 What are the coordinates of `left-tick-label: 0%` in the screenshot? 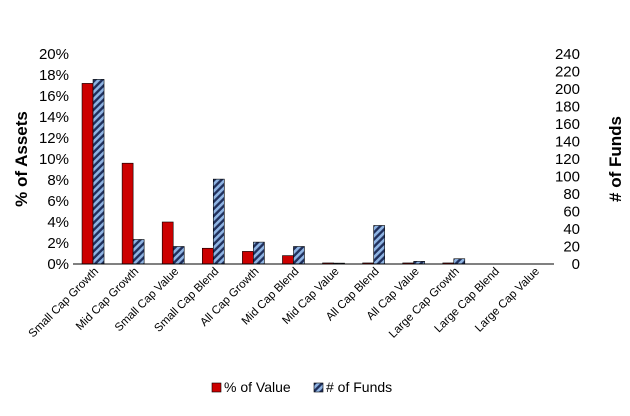 It's located at (58, 264).